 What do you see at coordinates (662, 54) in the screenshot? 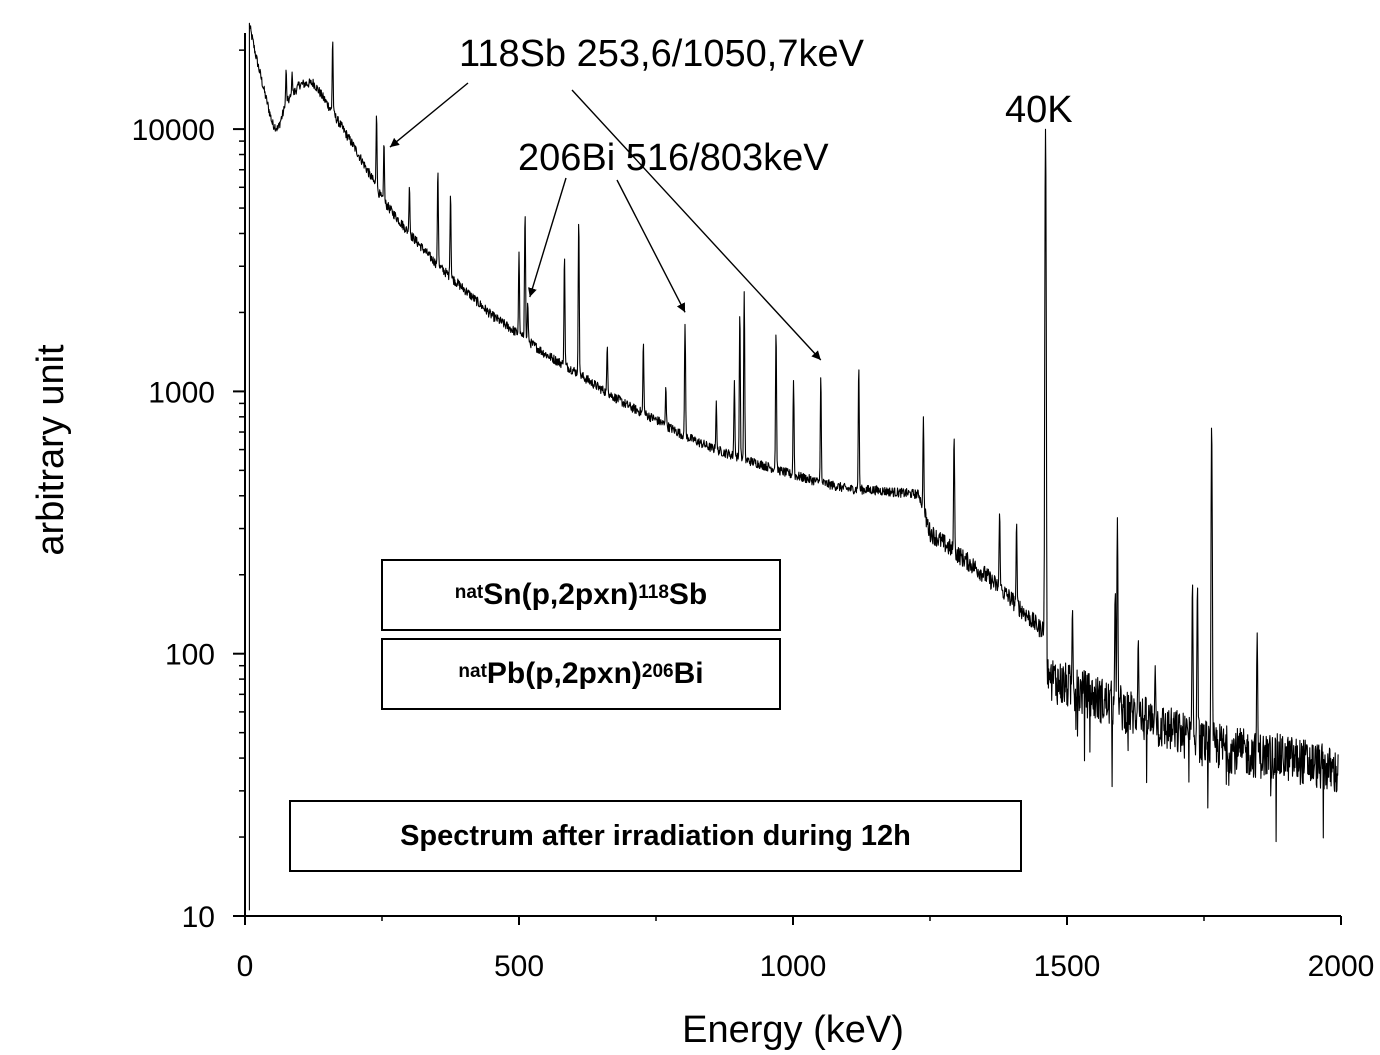
I see `annotation-118sb: 118Sb 253,6/1050,7keV` at bounding box center [662, 54].